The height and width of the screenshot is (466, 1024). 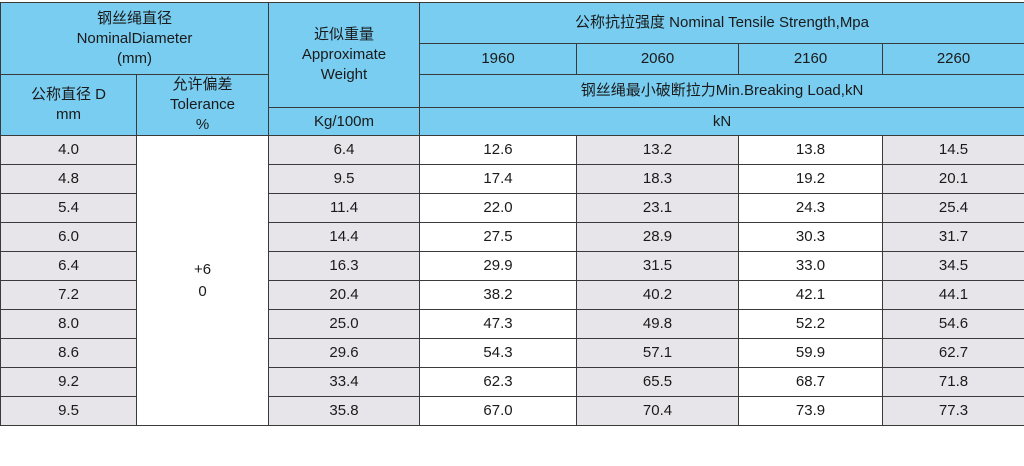 I want to click on weight-en-1: Approximate, so click(x=344, y=54).